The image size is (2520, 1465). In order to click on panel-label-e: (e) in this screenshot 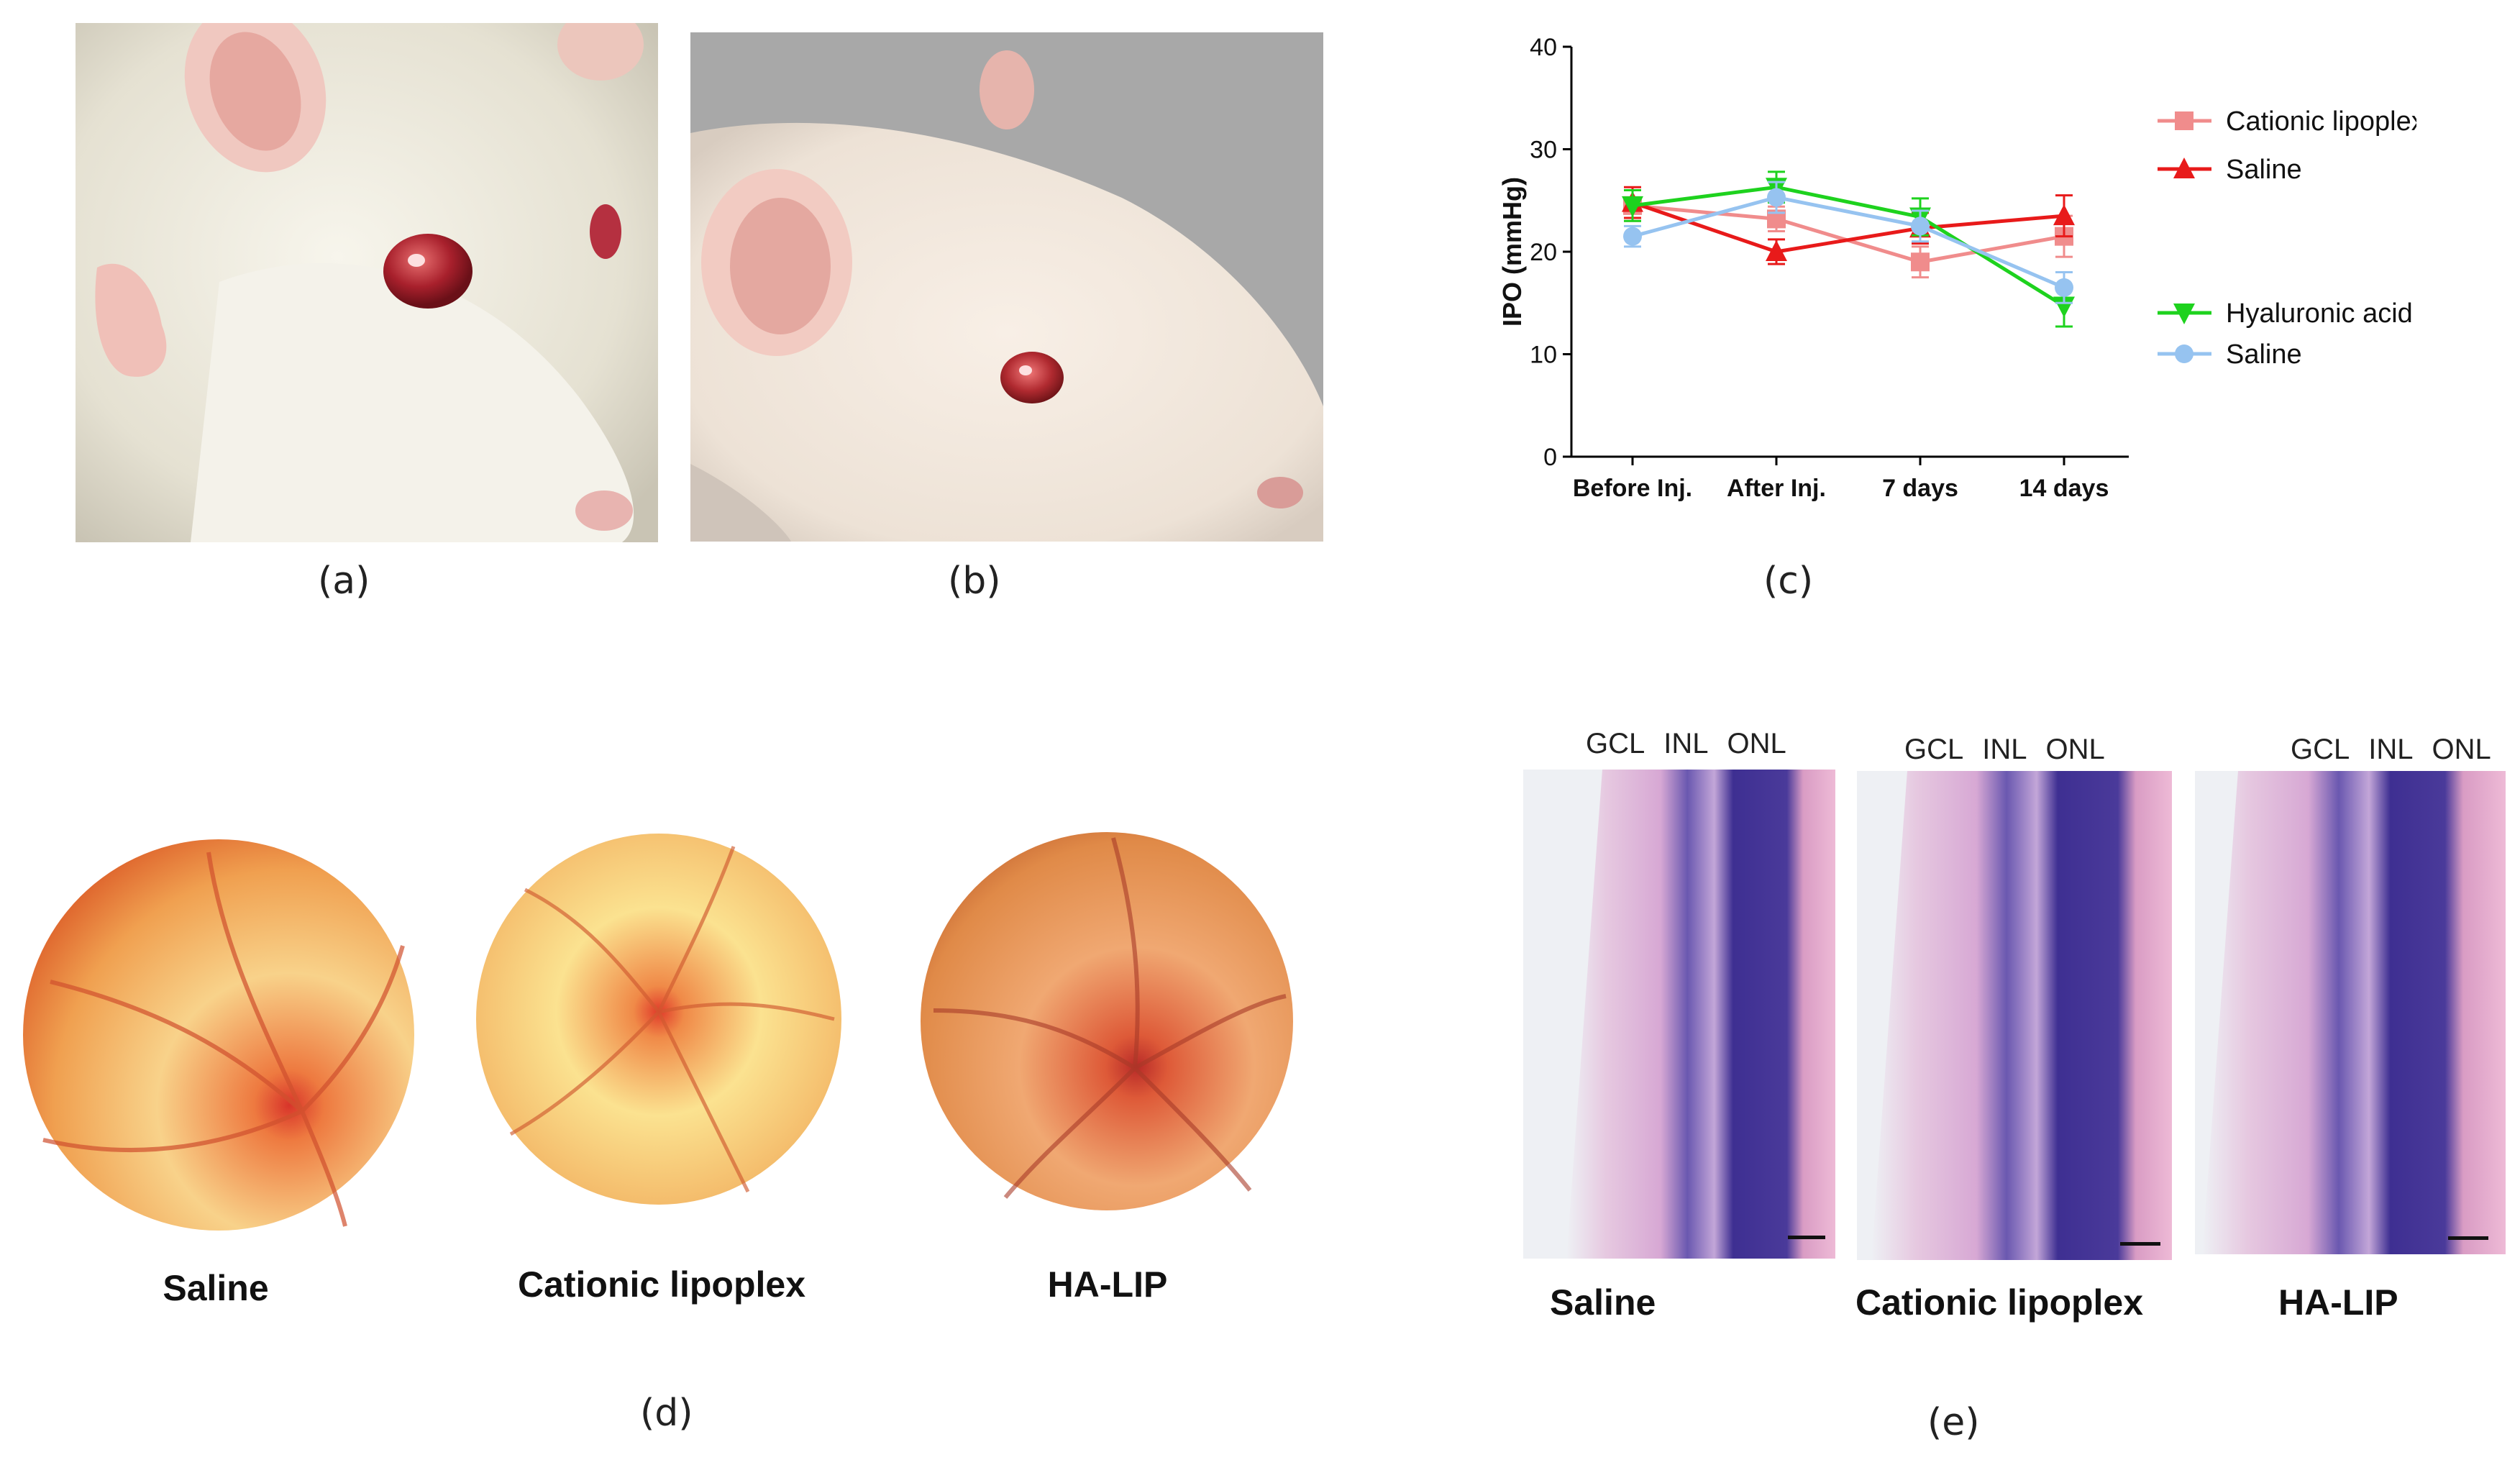, I will do `click(1953, 1422)`.